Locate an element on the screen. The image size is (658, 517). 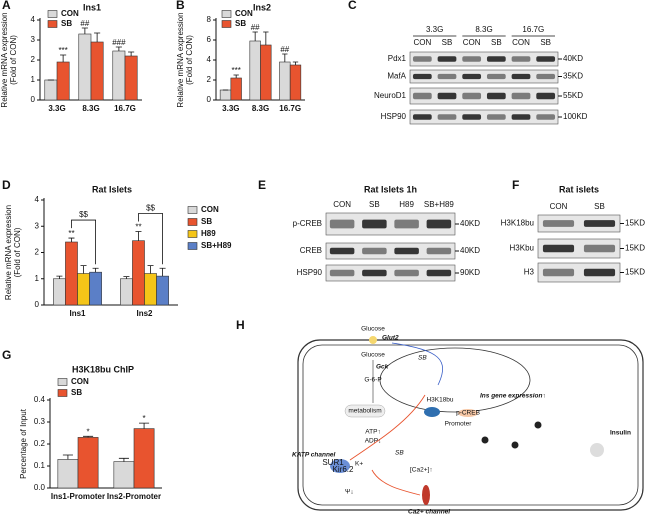
granule is located at coordinates (515, 445).